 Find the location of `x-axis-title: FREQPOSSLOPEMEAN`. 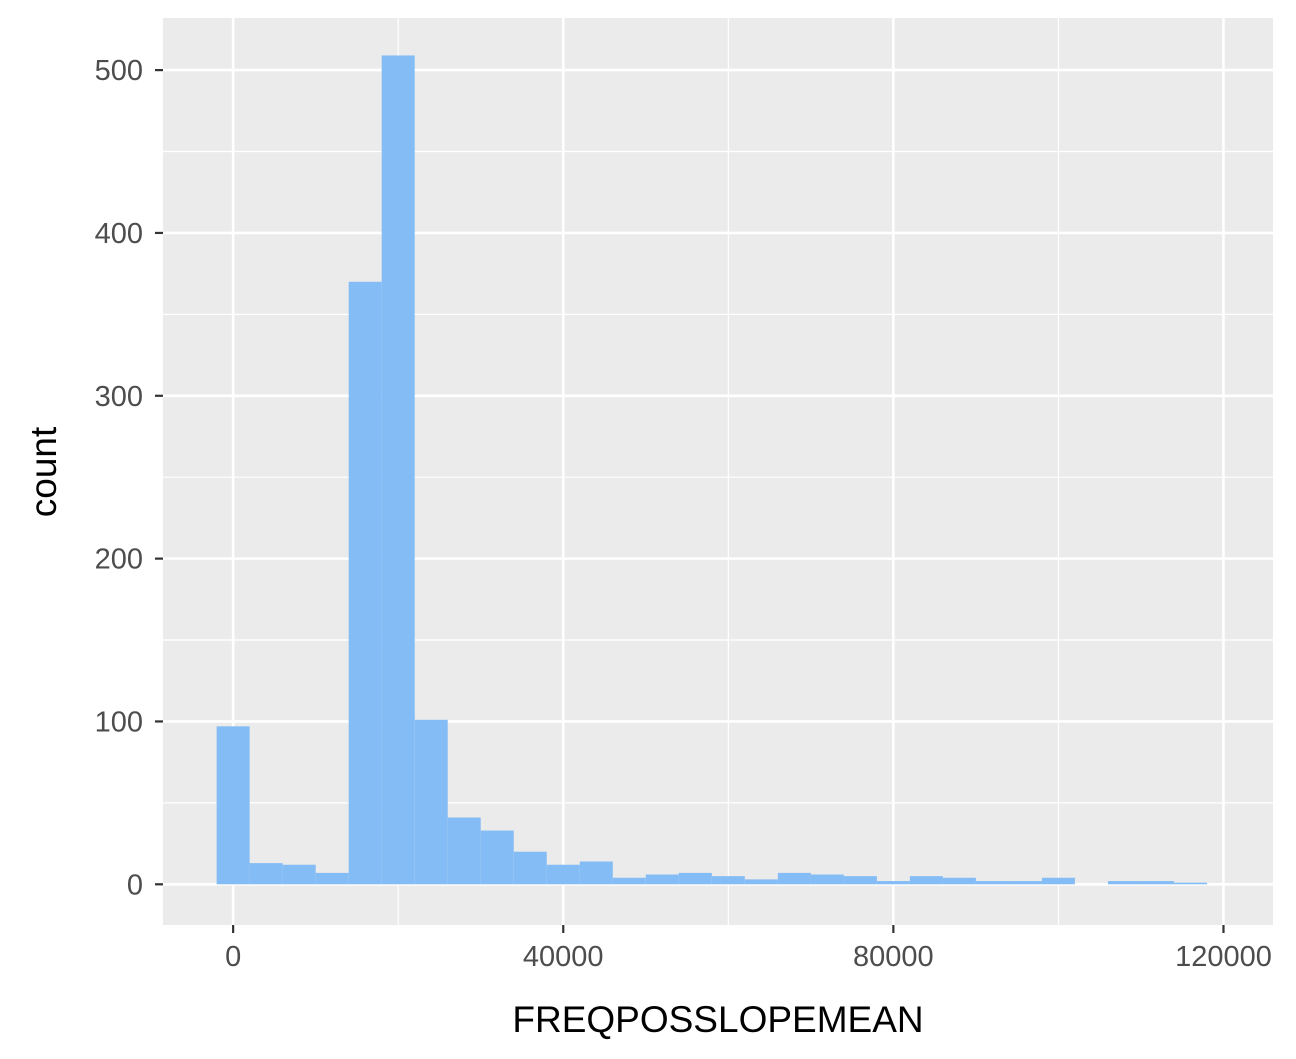

x-axis-title: FREQPOSSLOPEMEAN is located at coordinates (717, 1019).